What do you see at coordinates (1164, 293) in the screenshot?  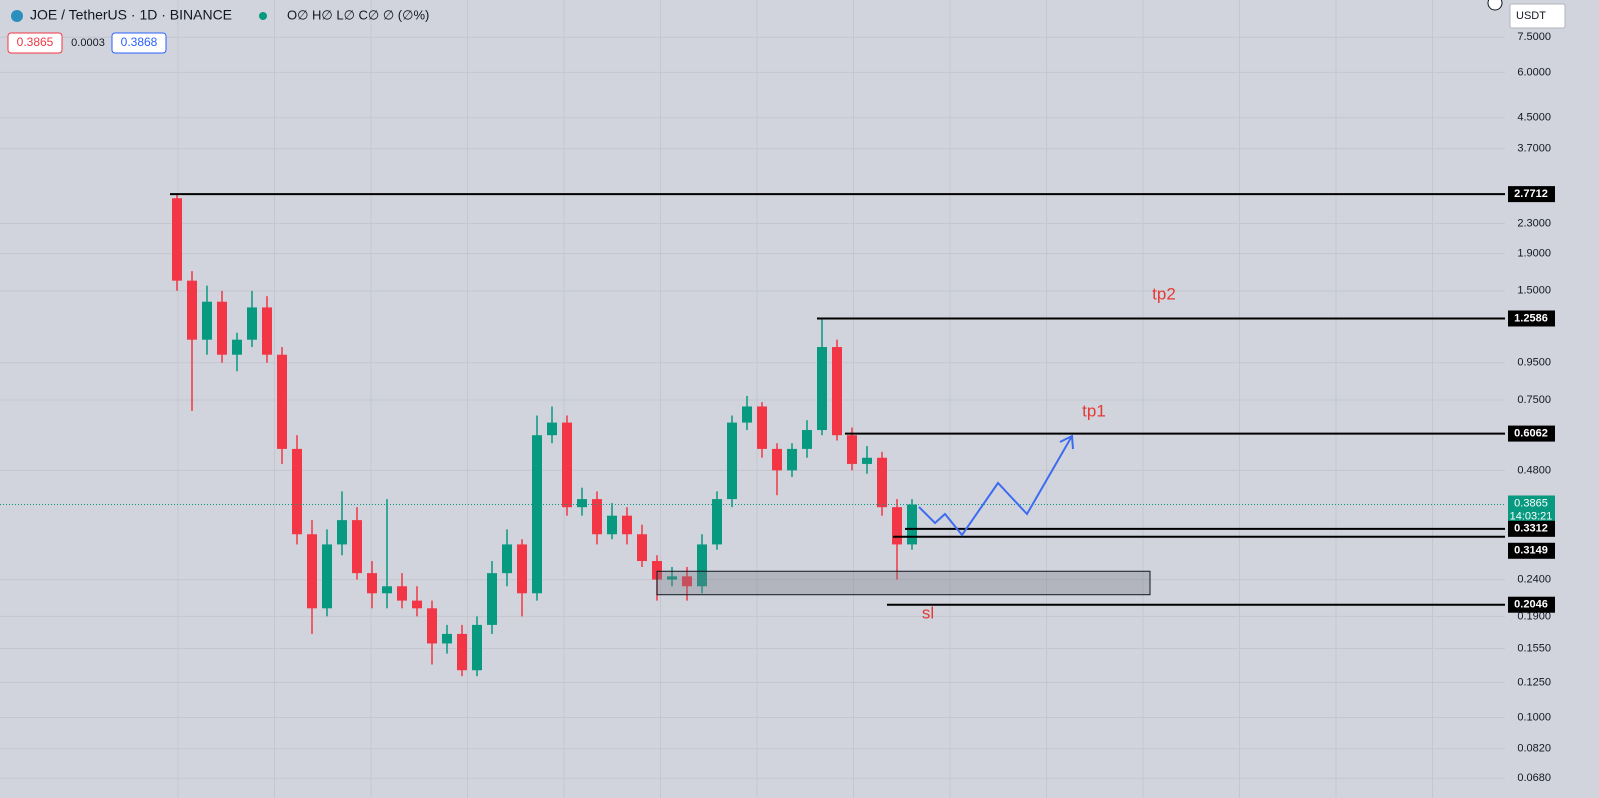 I see `annotation: tp2` at bounding box center [1164, 293].